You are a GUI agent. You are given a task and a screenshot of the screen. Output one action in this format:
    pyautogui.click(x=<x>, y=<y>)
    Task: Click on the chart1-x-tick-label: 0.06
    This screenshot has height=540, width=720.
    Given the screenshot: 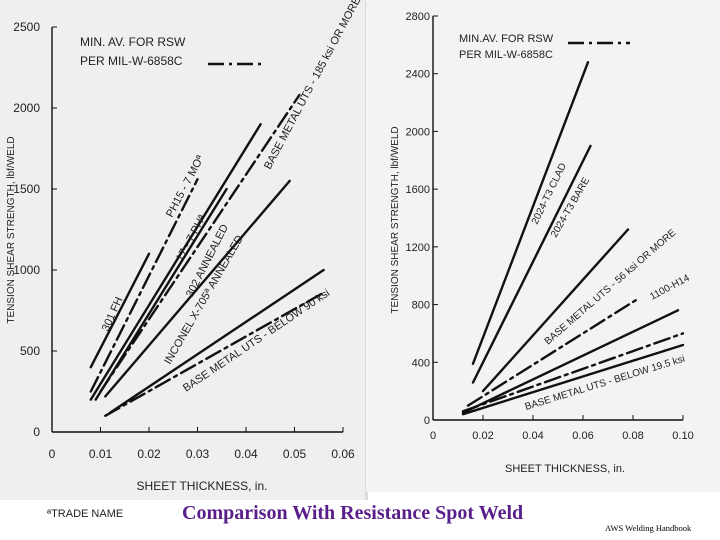 What is the action you would take?
    pyautogui.click(x=343, y=454)
    